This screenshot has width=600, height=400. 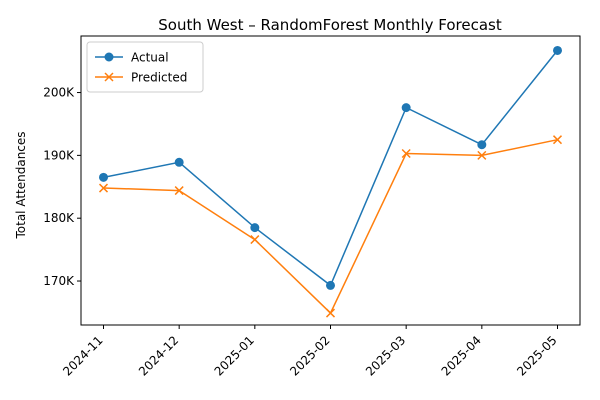 I want to click on legend-box, so click(x=145, y=67).